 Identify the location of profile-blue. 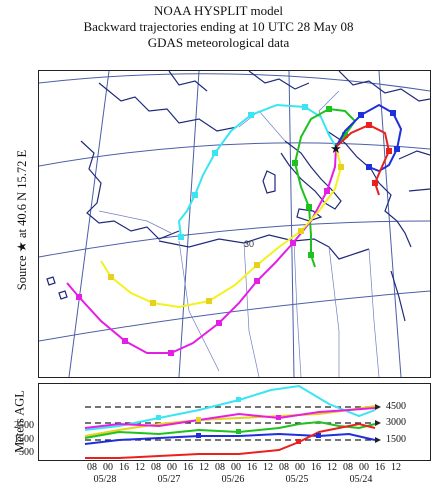
(230, 438).